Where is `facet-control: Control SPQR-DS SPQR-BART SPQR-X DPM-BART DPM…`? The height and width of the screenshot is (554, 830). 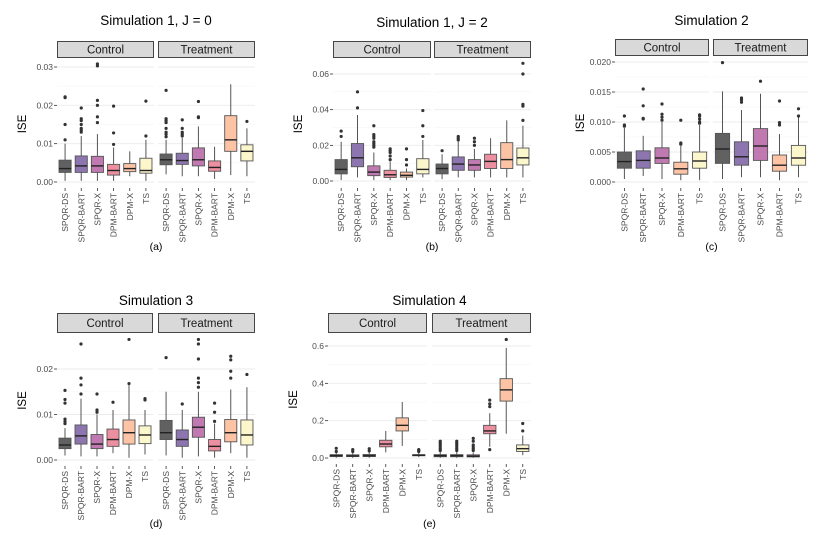 facet-control: Control SPQR-DS SPQR-BART SPQR-X DPM-BART DPM… is located at coordinates (377, 415).